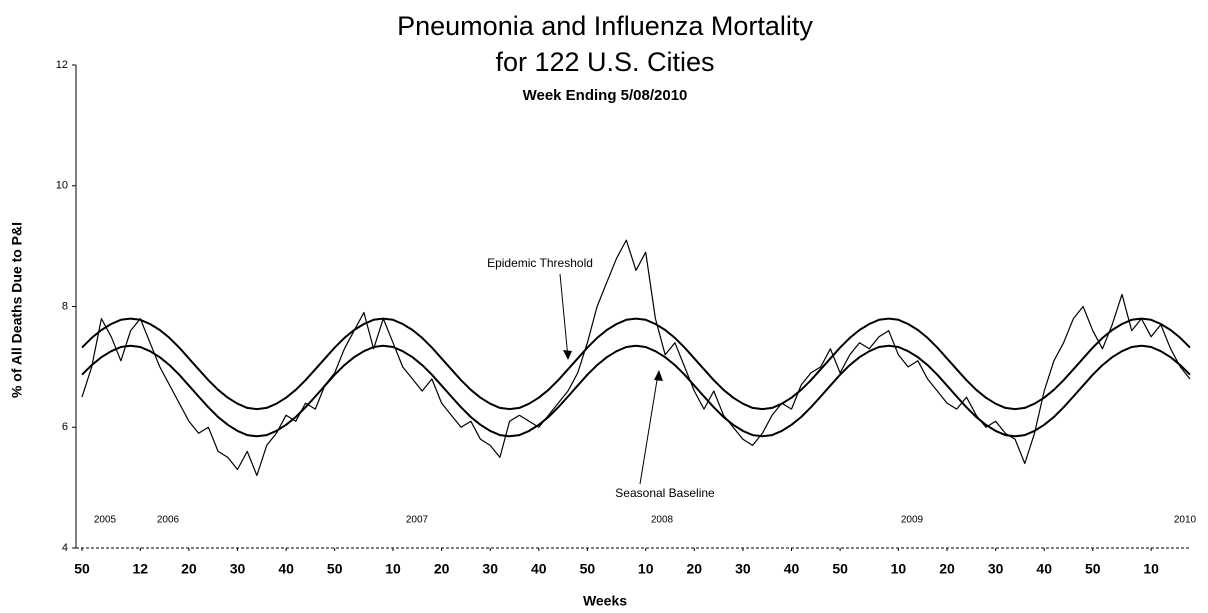 This screenshot has height=613, width=1208. Describe the element at coordinates (62, 186) in the screenshot. I see `y-tick-label: 10` at that location.